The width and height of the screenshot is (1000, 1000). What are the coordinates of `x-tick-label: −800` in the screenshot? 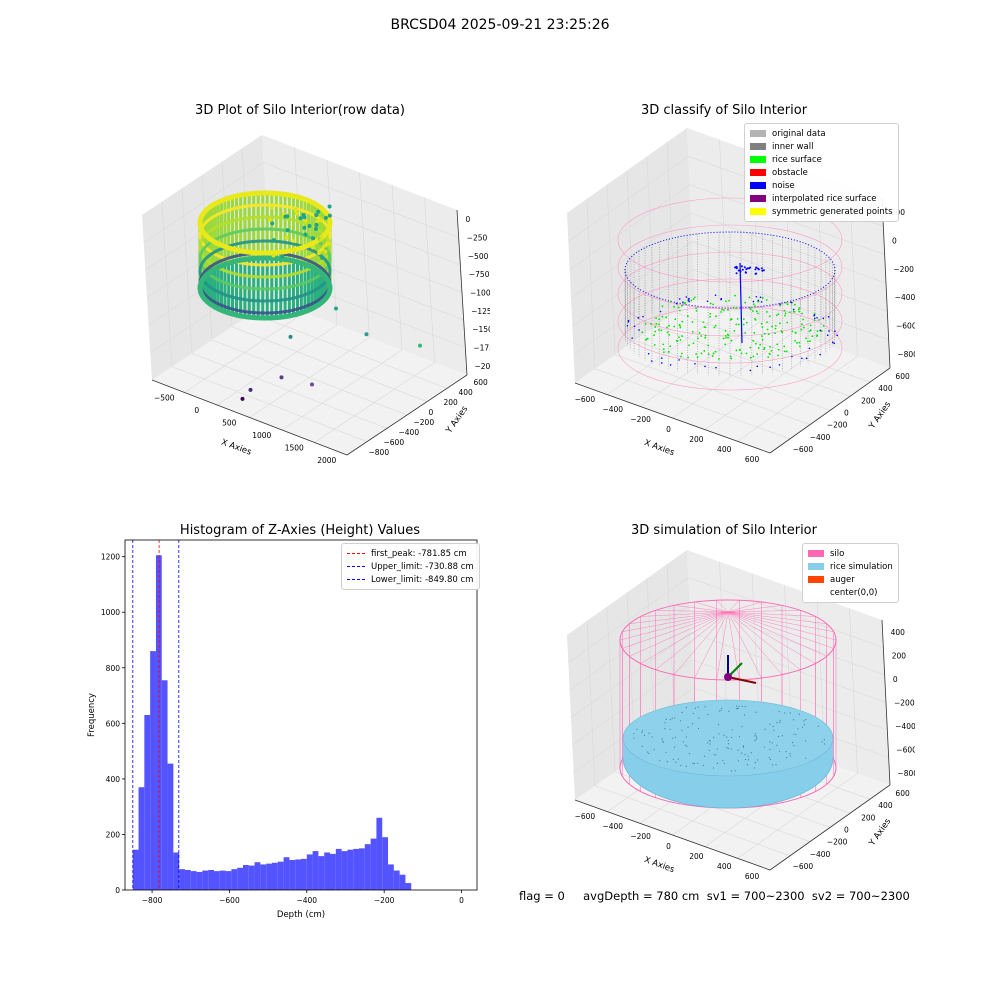 It's located at (152, 900).